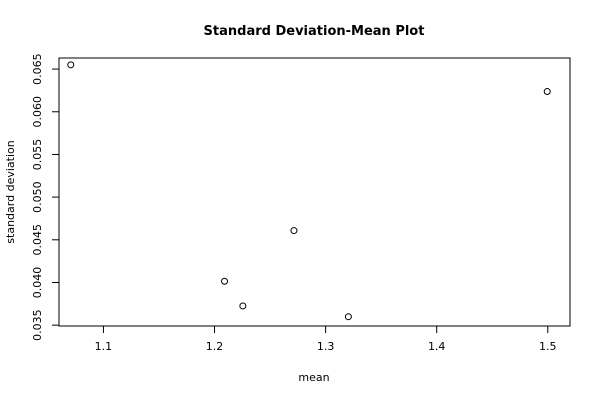 The image size is (599, 400). What do you see at coordinates (313, 377) in the screenshot?
I see `x-axis-label: mean` at bounding box center [313, 377].